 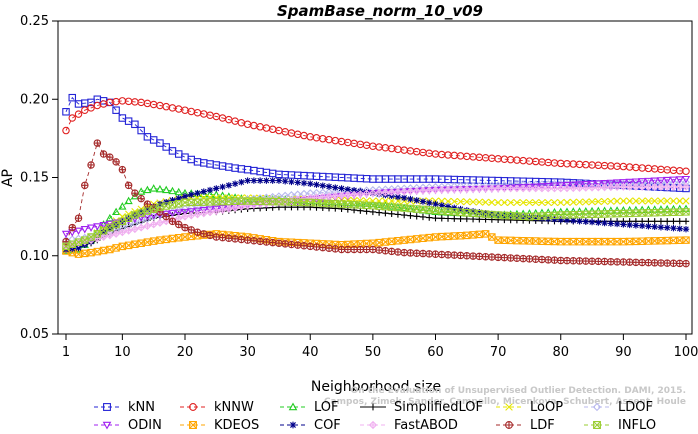 I want to click on x-axis-label: Neighborhood size, so click(x=376, y=387).